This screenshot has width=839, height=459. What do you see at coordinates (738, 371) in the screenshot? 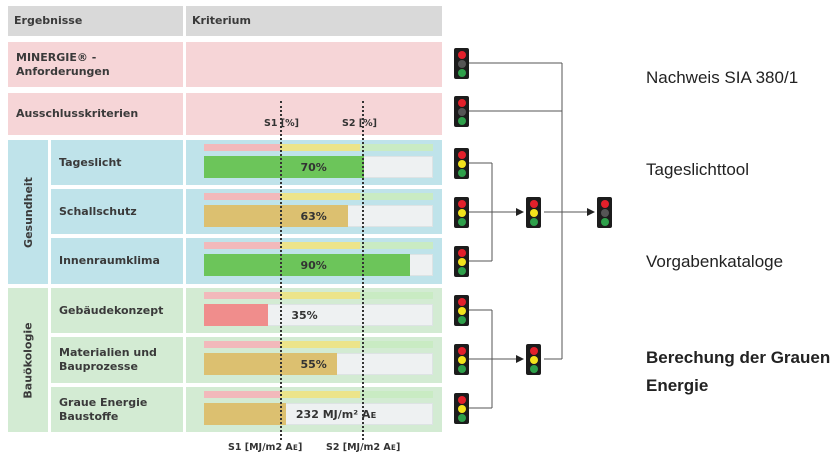
I see `label-graue-energie: Berechung der Grauen Energie` at bounding box center [738, 371].